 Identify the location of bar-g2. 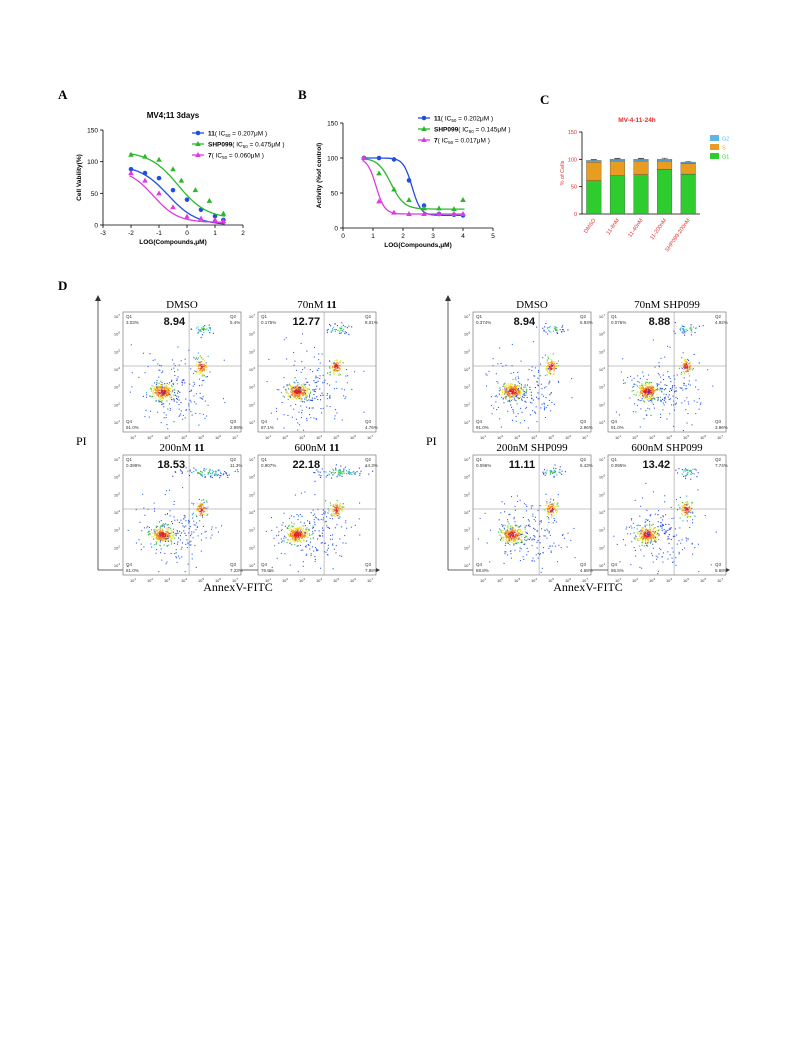
(617, 160).